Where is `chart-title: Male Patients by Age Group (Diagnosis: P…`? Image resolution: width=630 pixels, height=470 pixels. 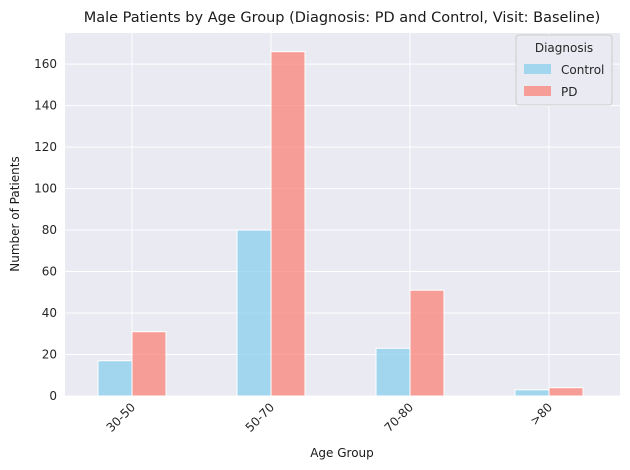
chart-title: Male Patients by Age Group (Diagnosis: P… is located at coordinates (342, 18).